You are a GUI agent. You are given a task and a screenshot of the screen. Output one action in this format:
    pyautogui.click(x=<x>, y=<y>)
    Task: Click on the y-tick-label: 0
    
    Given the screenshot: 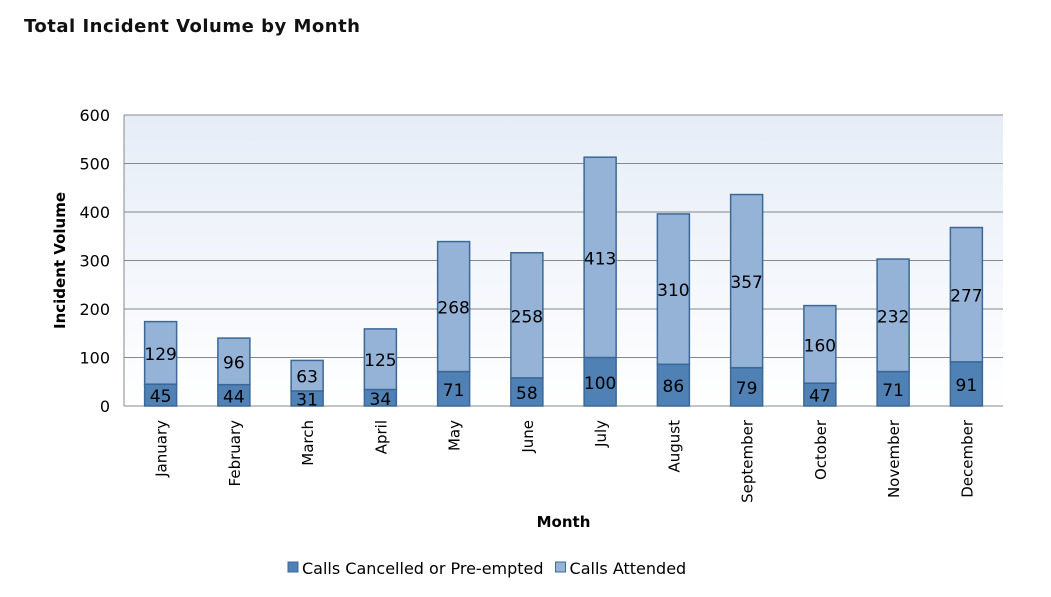 What is the action you would take?
    pyautogui.click(x=105, y=406)
    